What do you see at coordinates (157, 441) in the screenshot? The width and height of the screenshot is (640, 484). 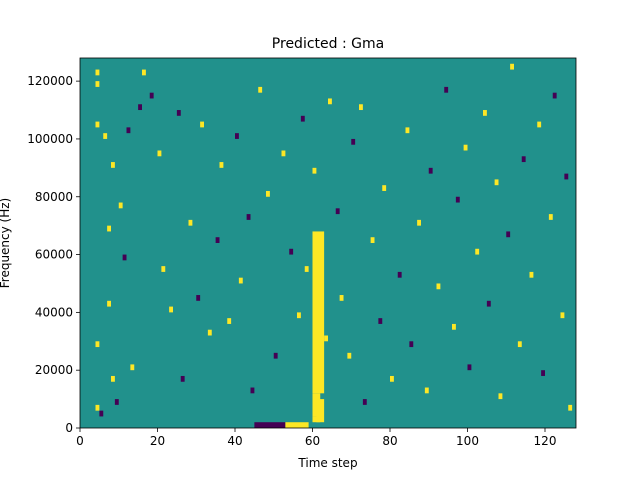 I see `x-tick-label: 20` at bounding box center [157, 441].